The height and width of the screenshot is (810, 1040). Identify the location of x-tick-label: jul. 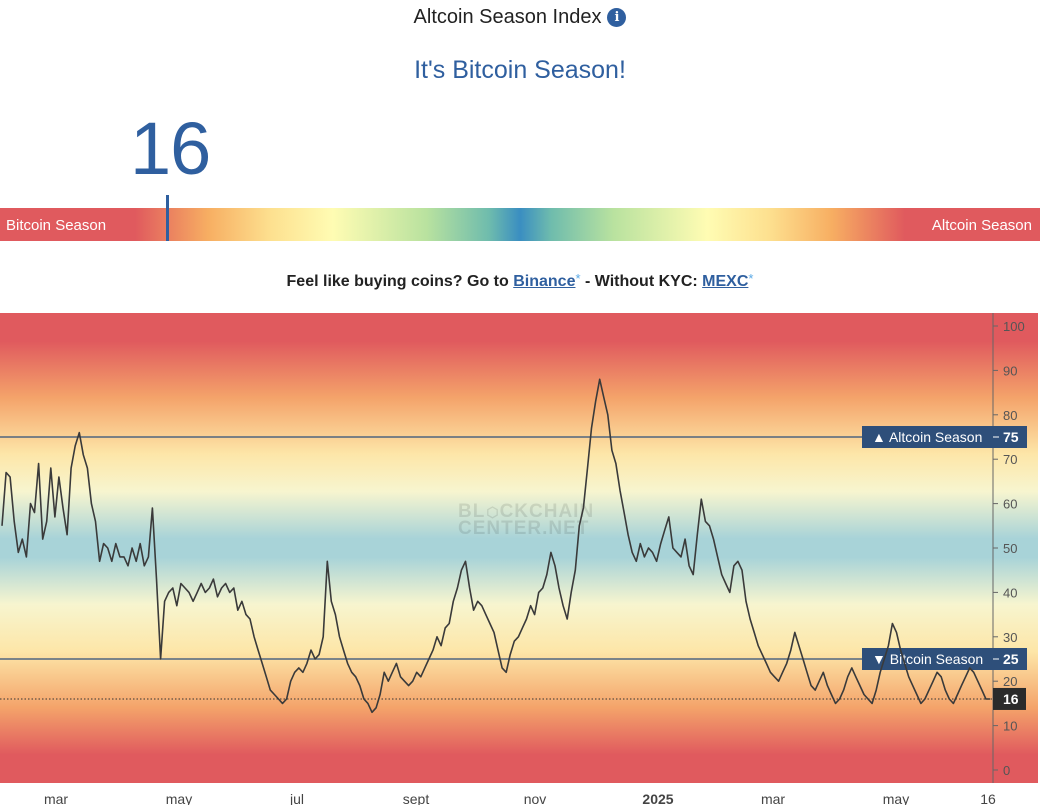
(296, 798).